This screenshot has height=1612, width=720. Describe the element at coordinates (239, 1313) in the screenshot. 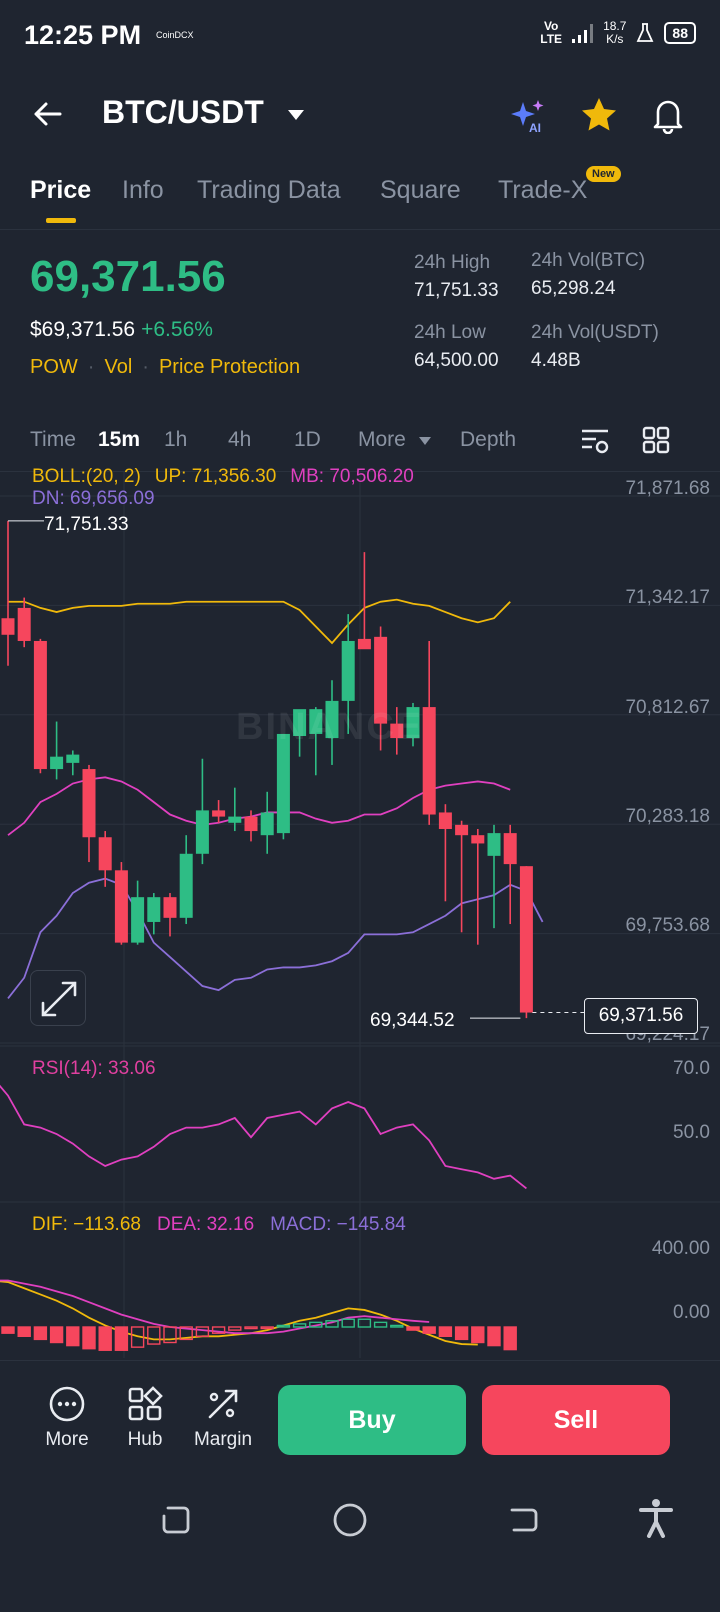

I see `macd-dif-line` at that location.